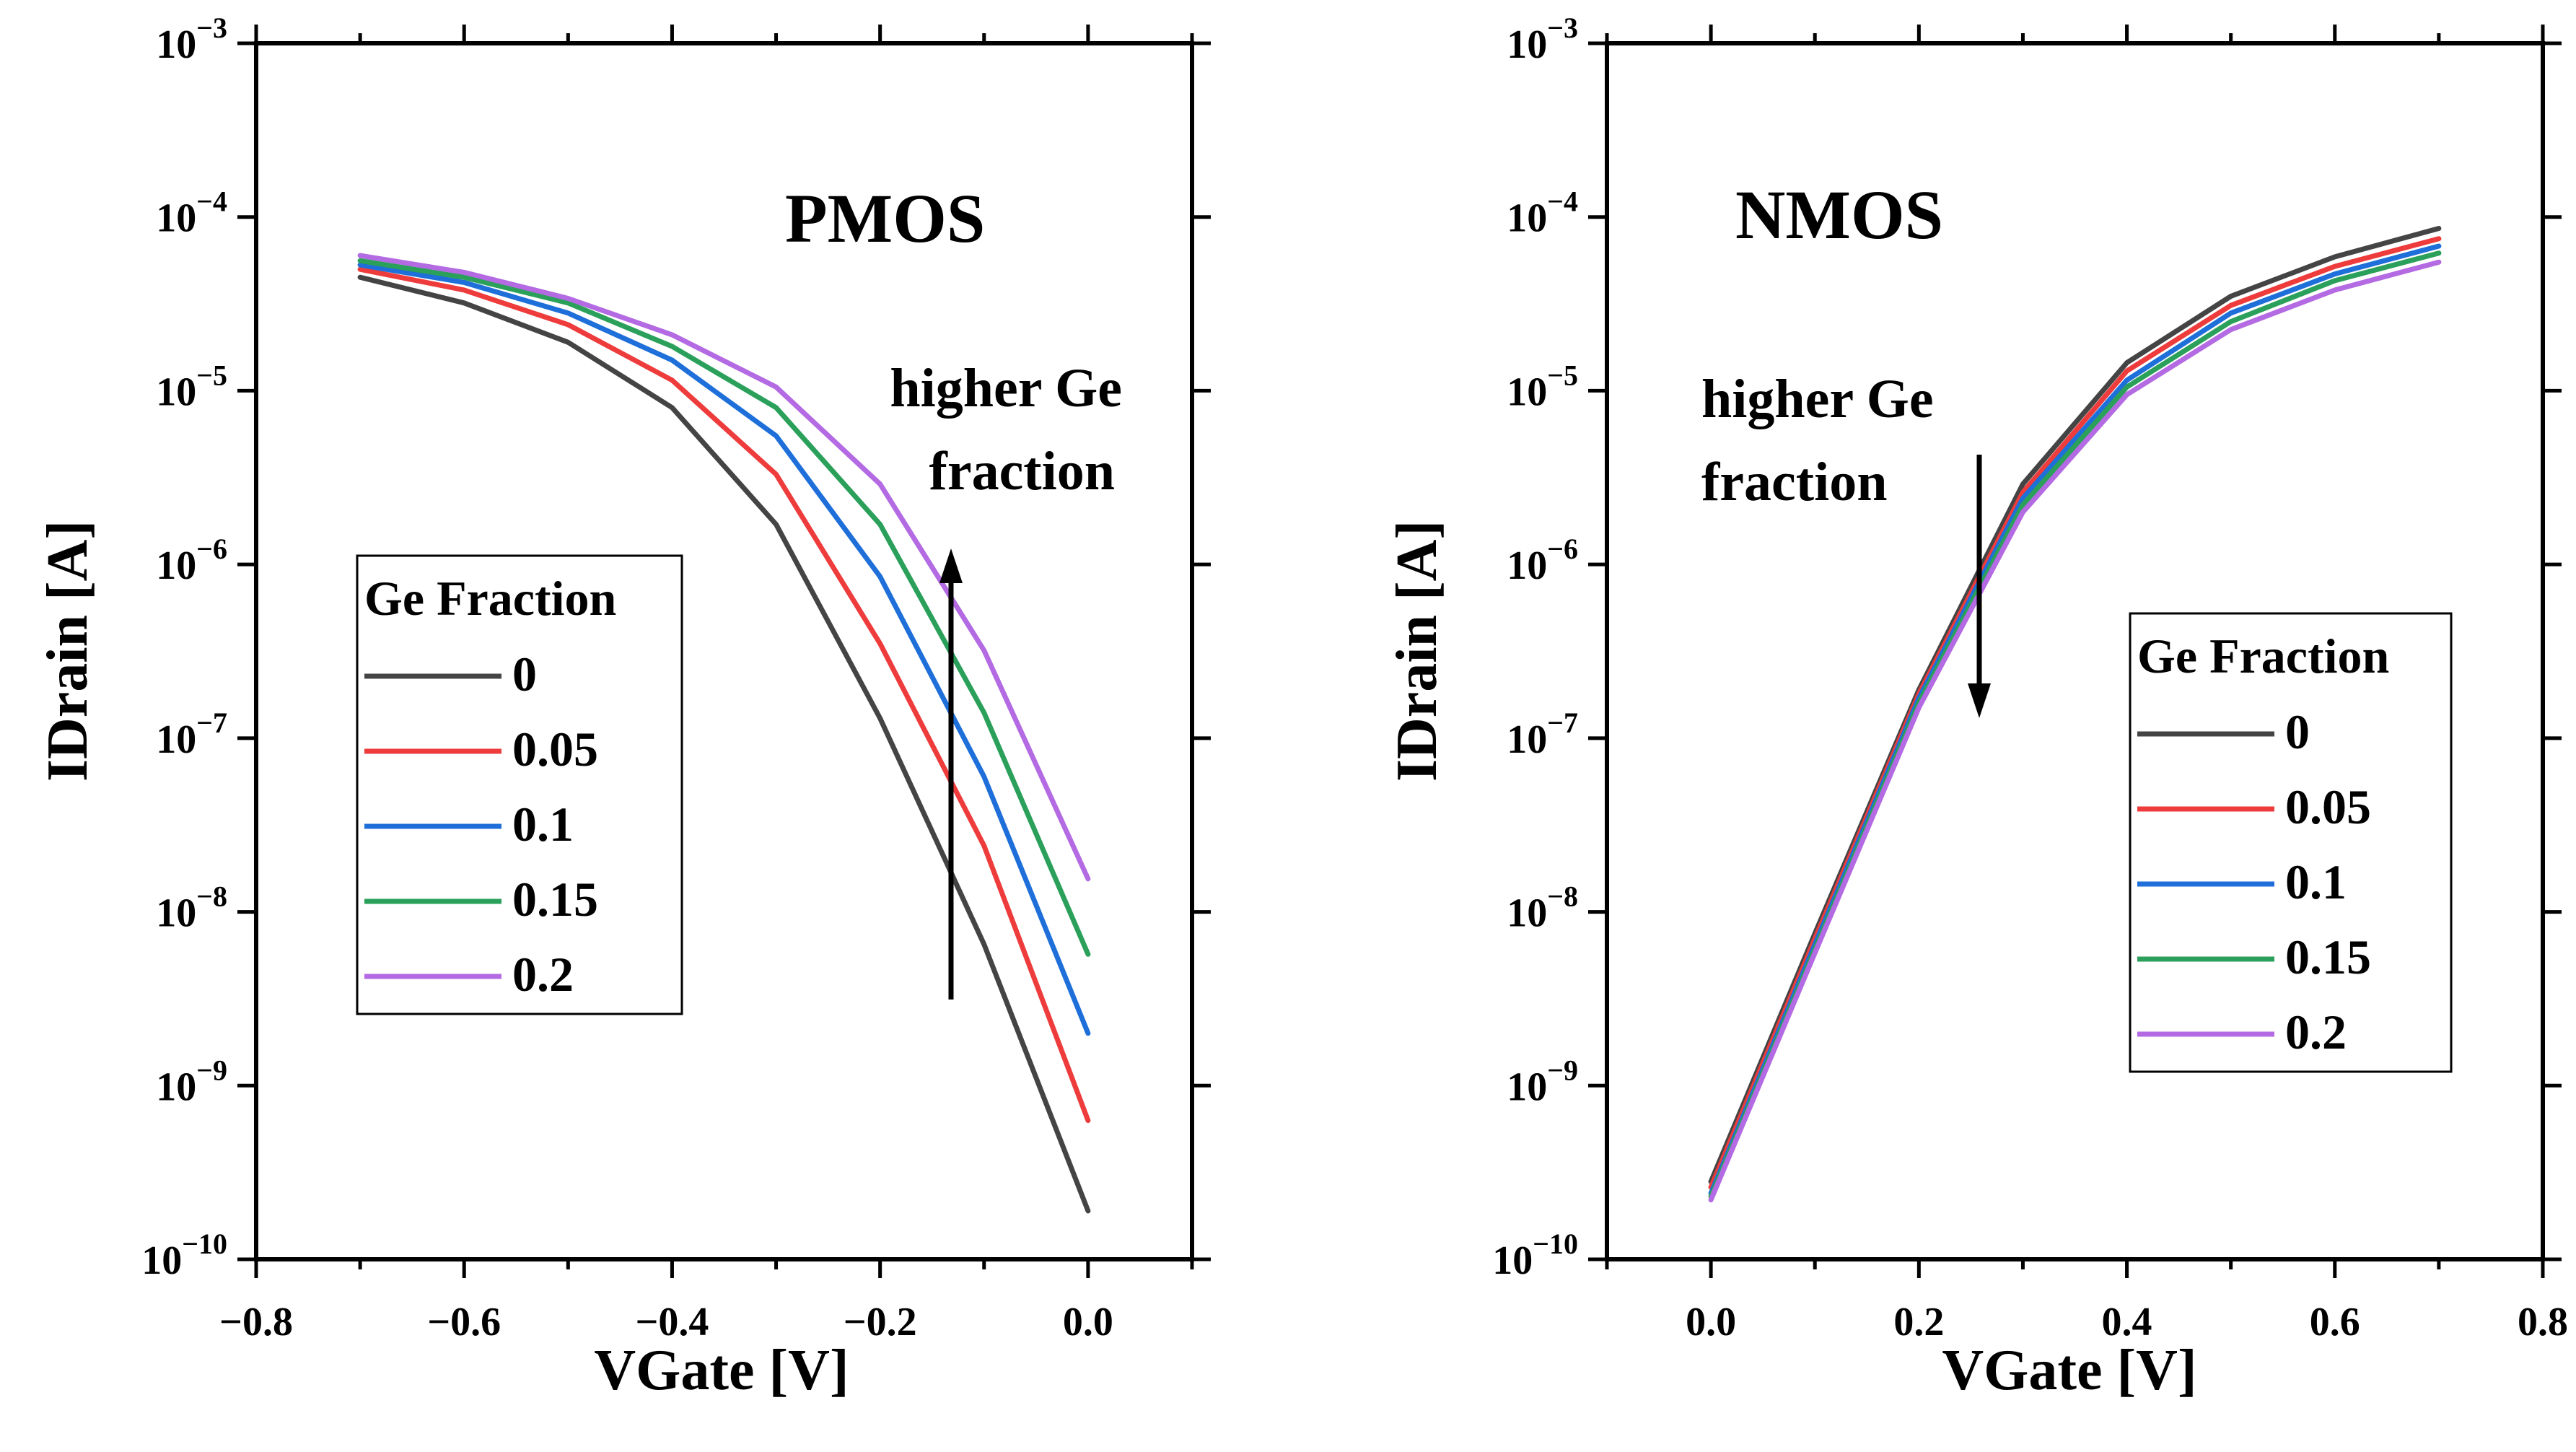  What do you see at coordinates (1542, 560) in the screenshot?
I see `nmos-y-tick-label: 10⁻⁶` at bounding box center [1542, 560].